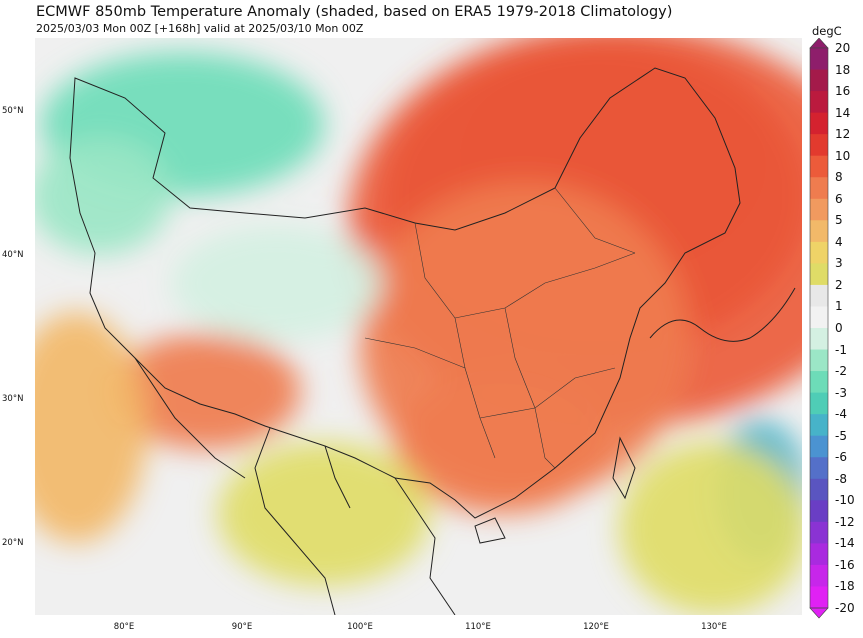 Image resolution: width=863 pixels, height=638 pixels. I want to click on colorbar-tick-label: 3, so click(839, 263).